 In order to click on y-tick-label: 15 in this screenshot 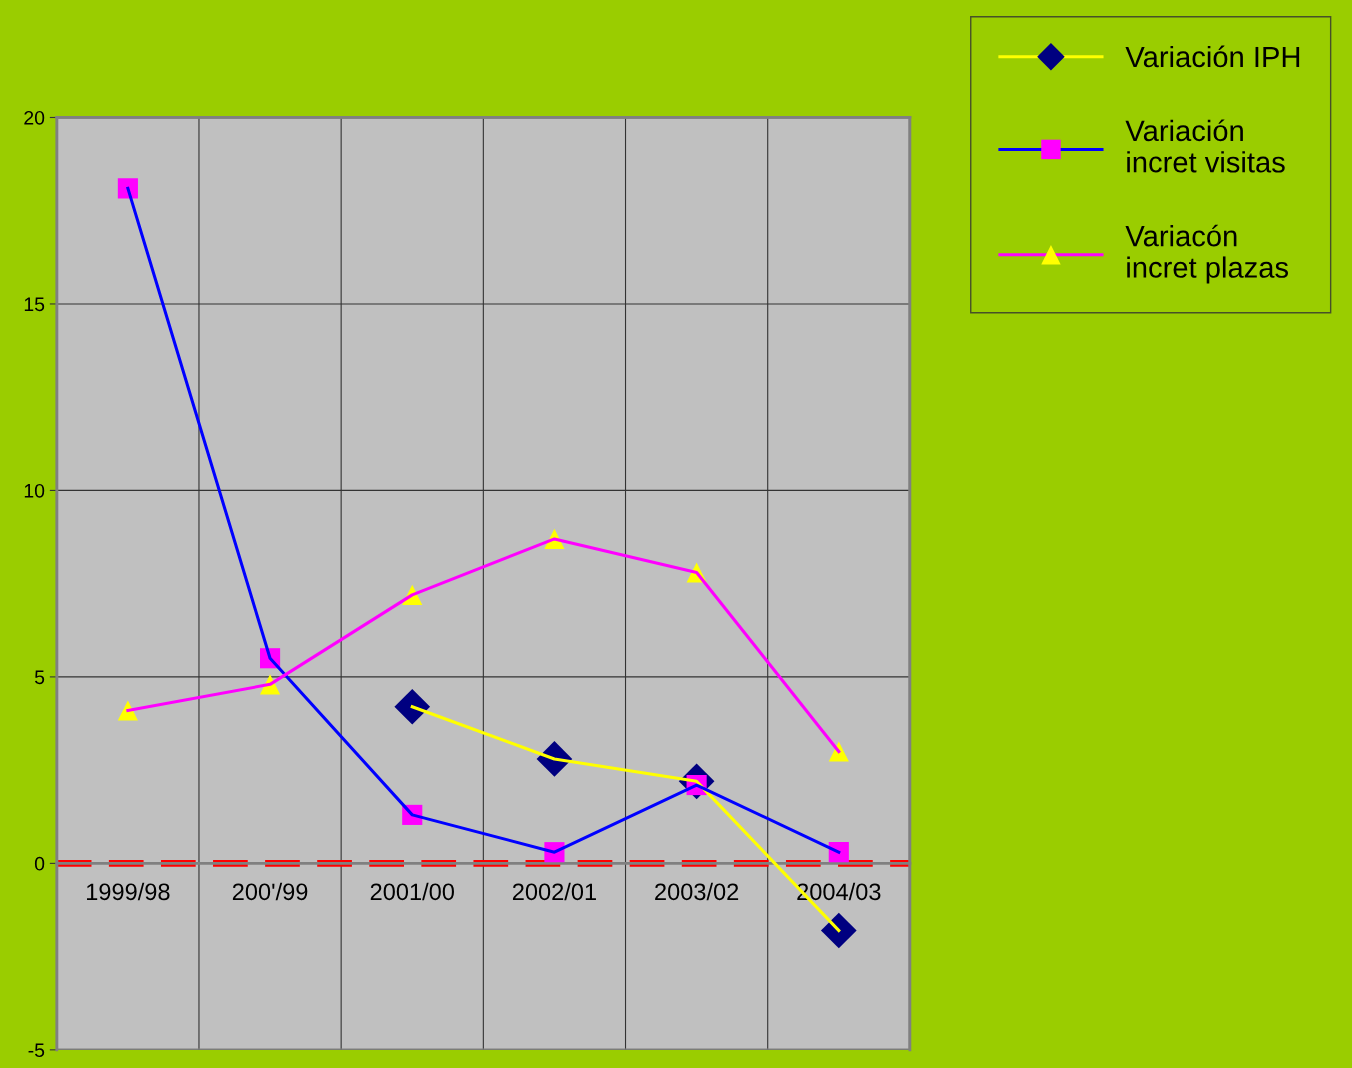, I will do `click(34, 304)`.